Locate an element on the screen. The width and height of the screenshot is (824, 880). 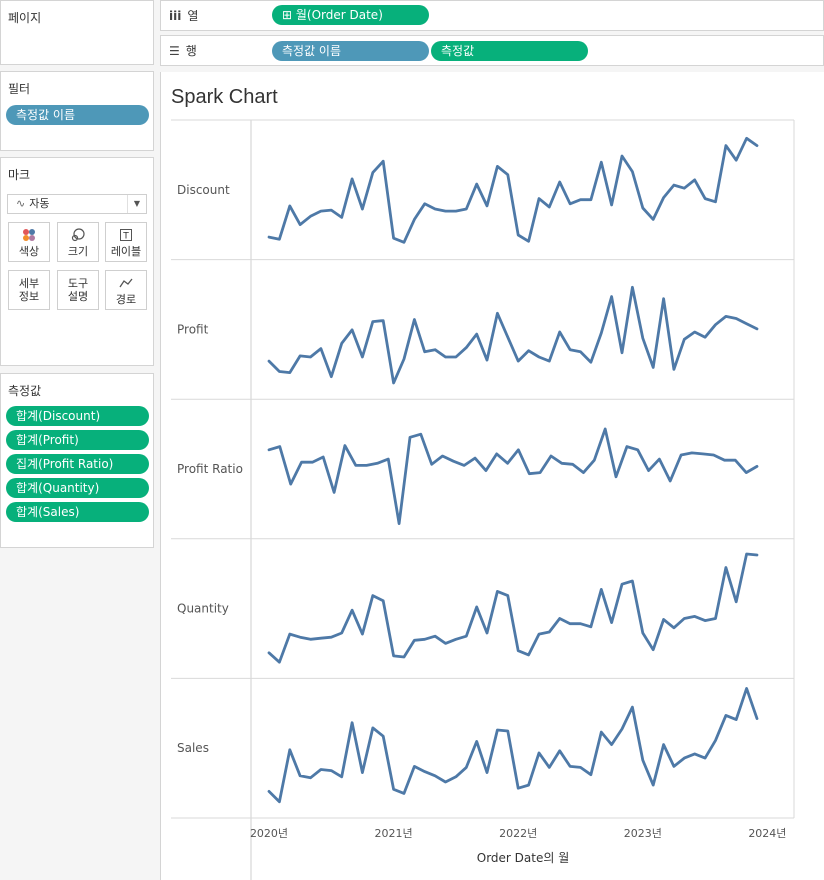
columns-shelf-label: iii 열 is located at coordinates (183, 15).